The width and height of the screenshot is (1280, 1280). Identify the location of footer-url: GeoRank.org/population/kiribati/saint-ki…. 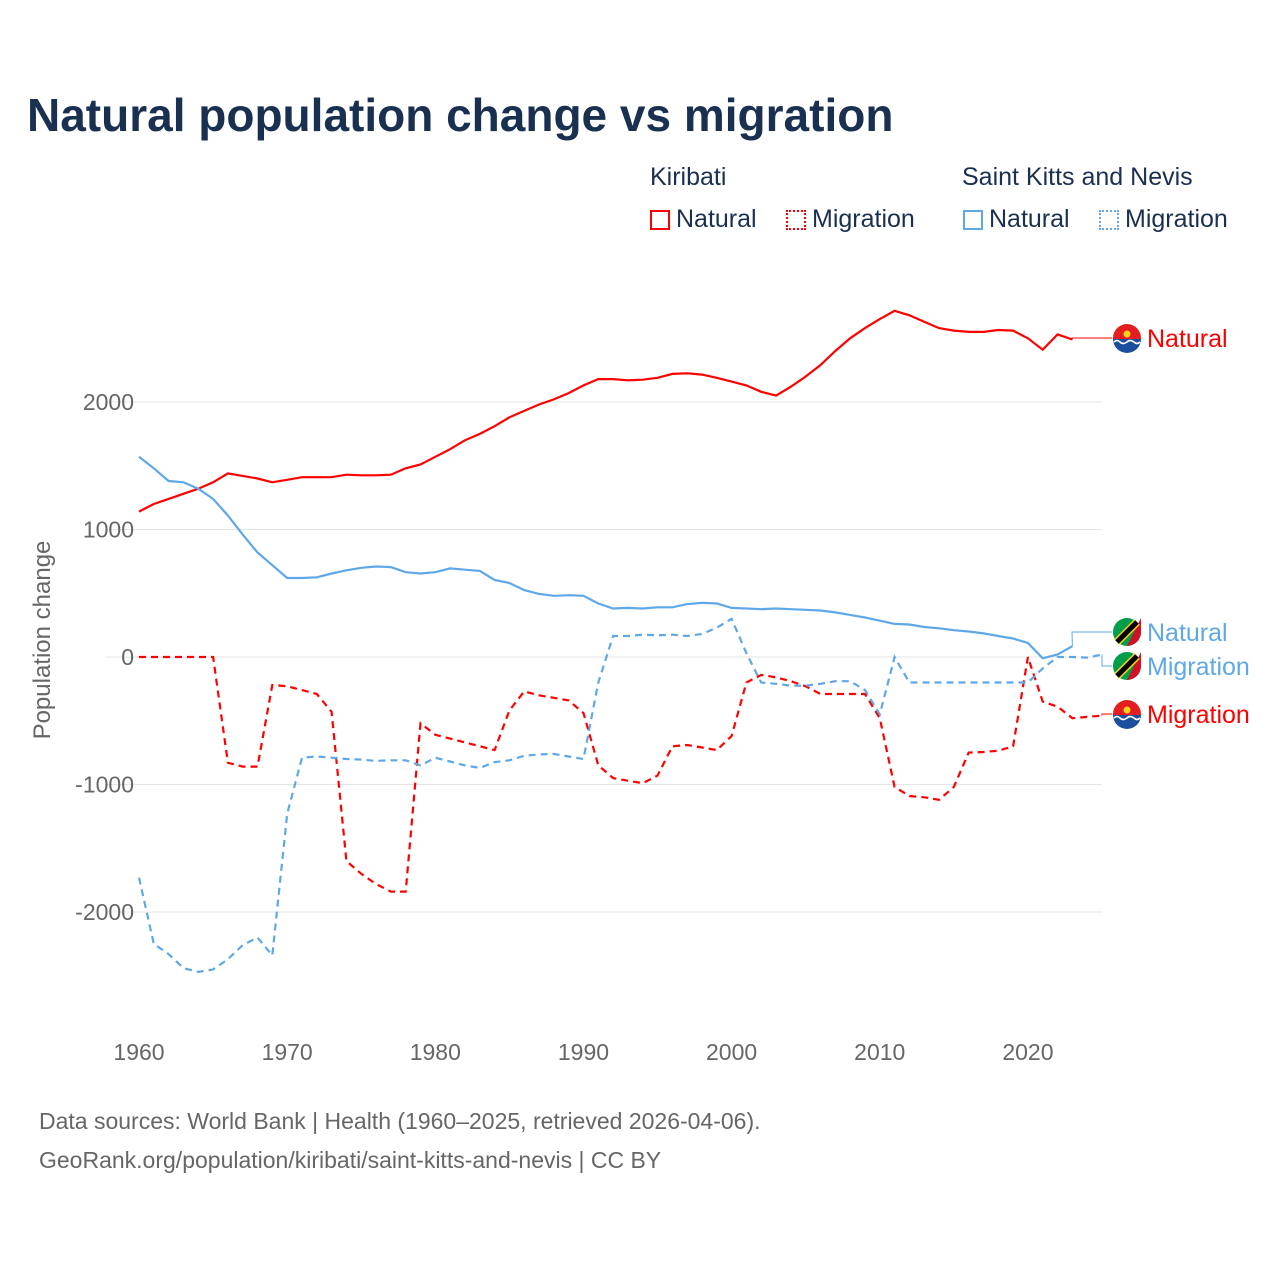
(350, 1160).